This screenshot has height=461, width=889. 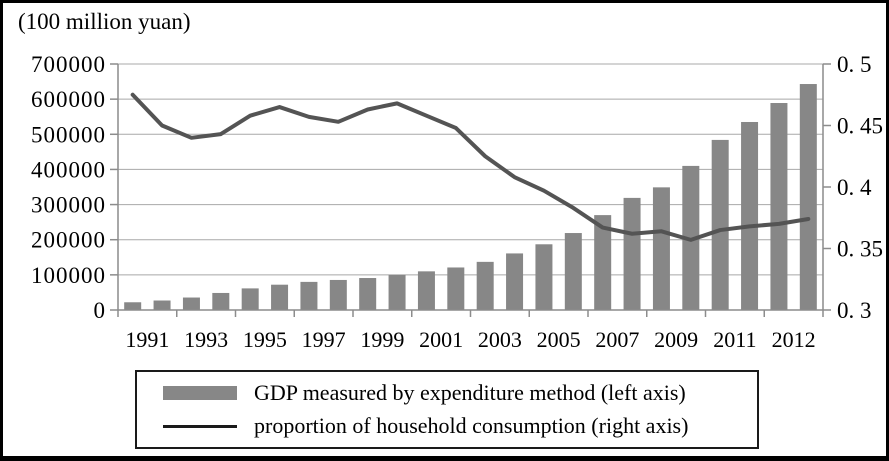 I want to click on left-axis-tick-label: 100000, so click(x=68, y=275).